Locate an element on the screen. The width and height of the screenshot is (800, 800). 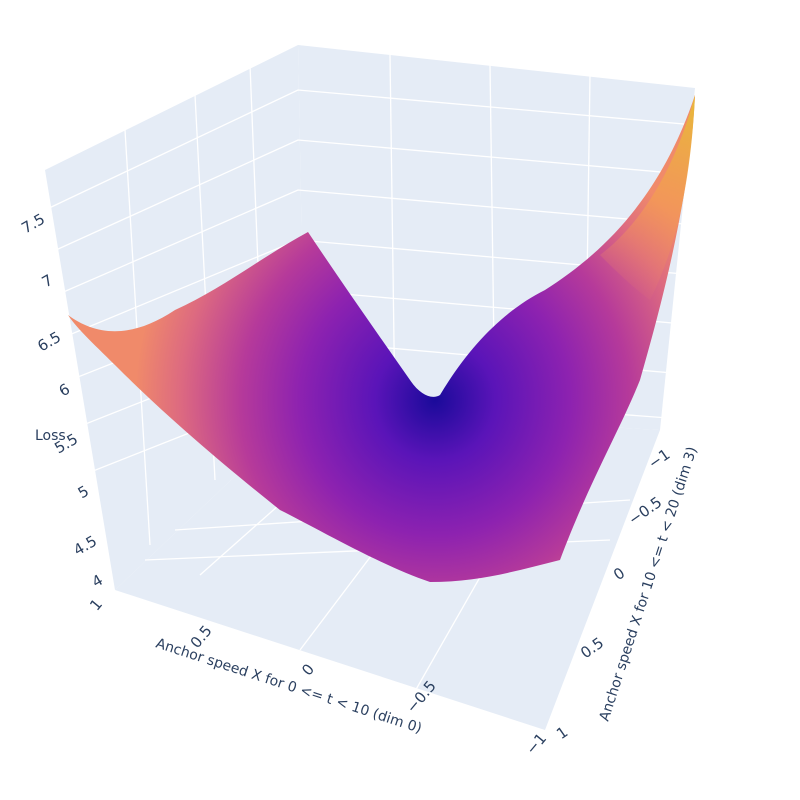
z-axis-title: Loss is located at coordinates (50, 436).